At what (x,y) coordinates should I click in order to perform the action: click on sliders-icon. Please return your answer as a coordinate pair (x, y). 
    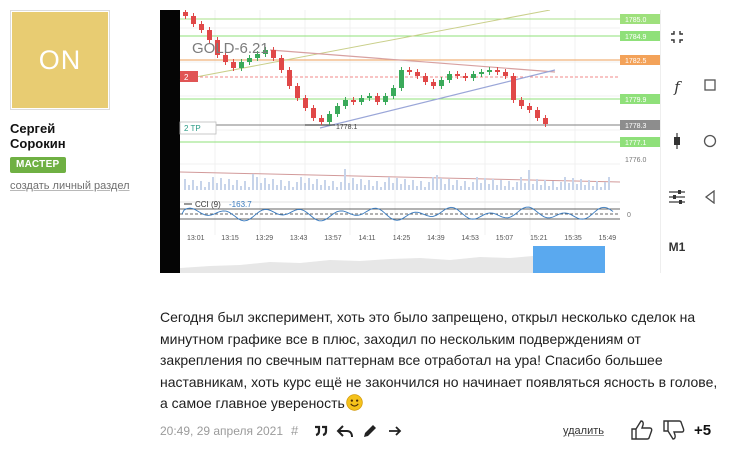
    Looking at the image, I should click on (677, 197).